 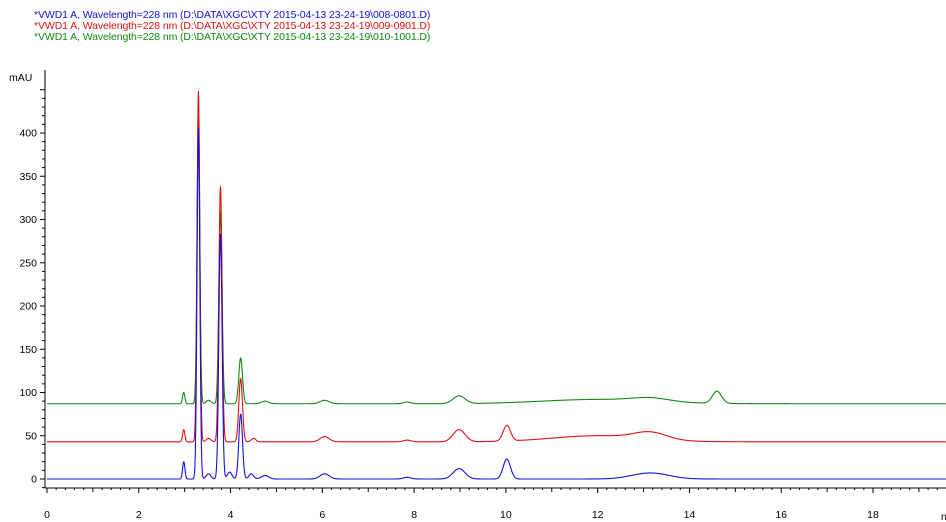 What do you see at coordinates (28, 307) in the screenshot?
I see `y-tick-label: 200` at bounding box center [28, 307].